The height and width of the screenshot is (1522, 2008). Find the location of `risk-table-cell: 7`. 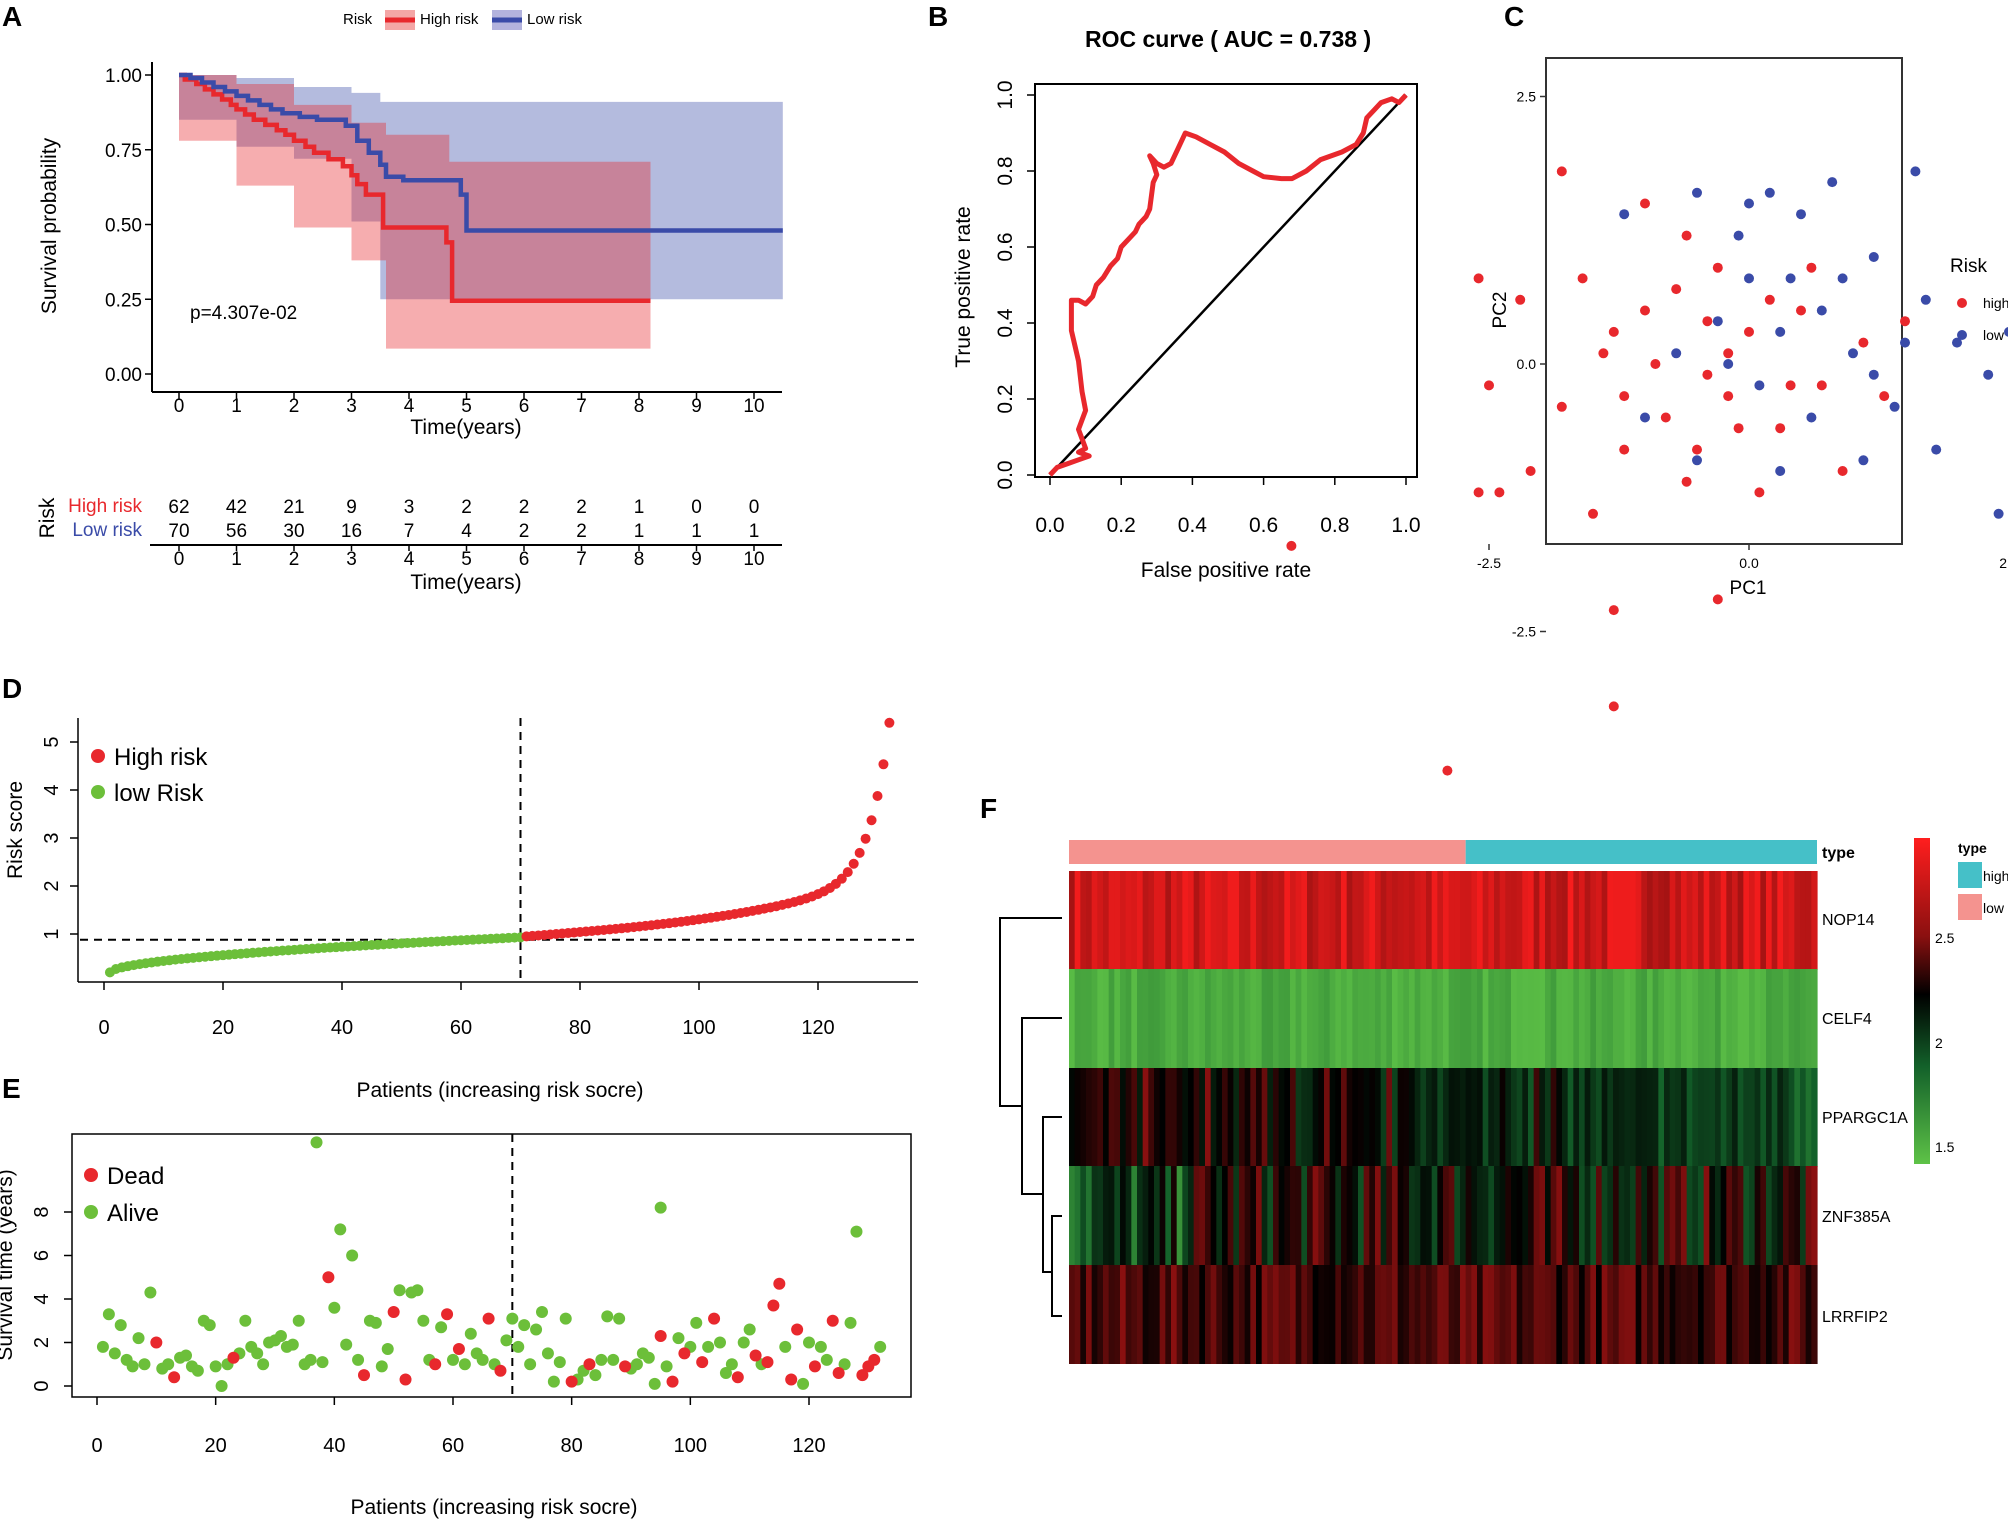

risk-table-cell: 7 is located at coordinates (409, 531).